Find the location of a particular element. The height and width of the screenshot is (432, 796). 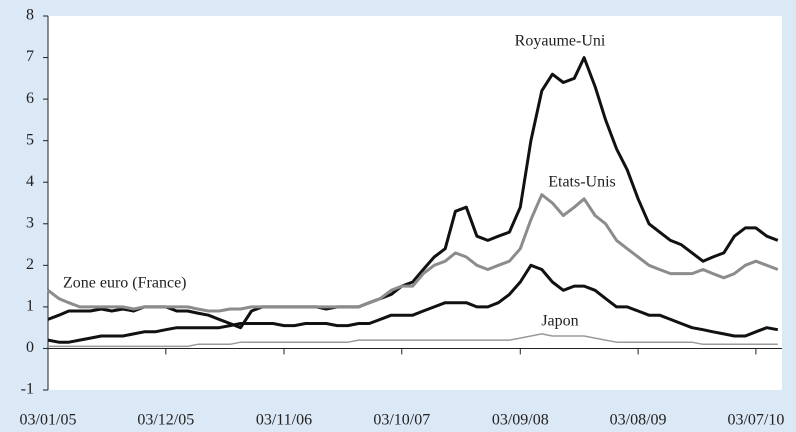

y-tick-label: 3 is located at coordinates (30, 222).